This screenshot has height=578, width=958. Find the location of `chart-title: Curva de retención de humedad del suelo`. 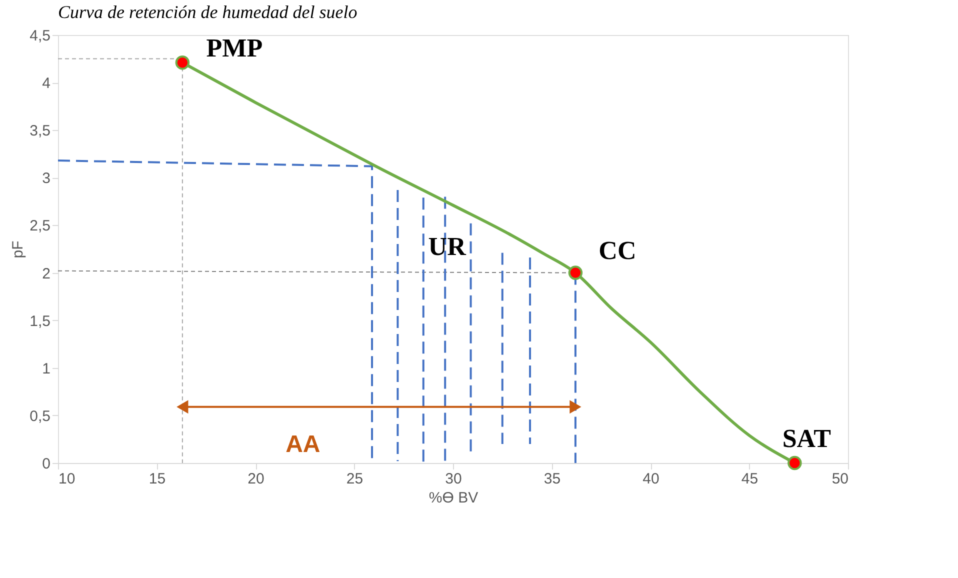

chart-title: Curva de retención de humedad del suelo is located at coordinates (208, 12).